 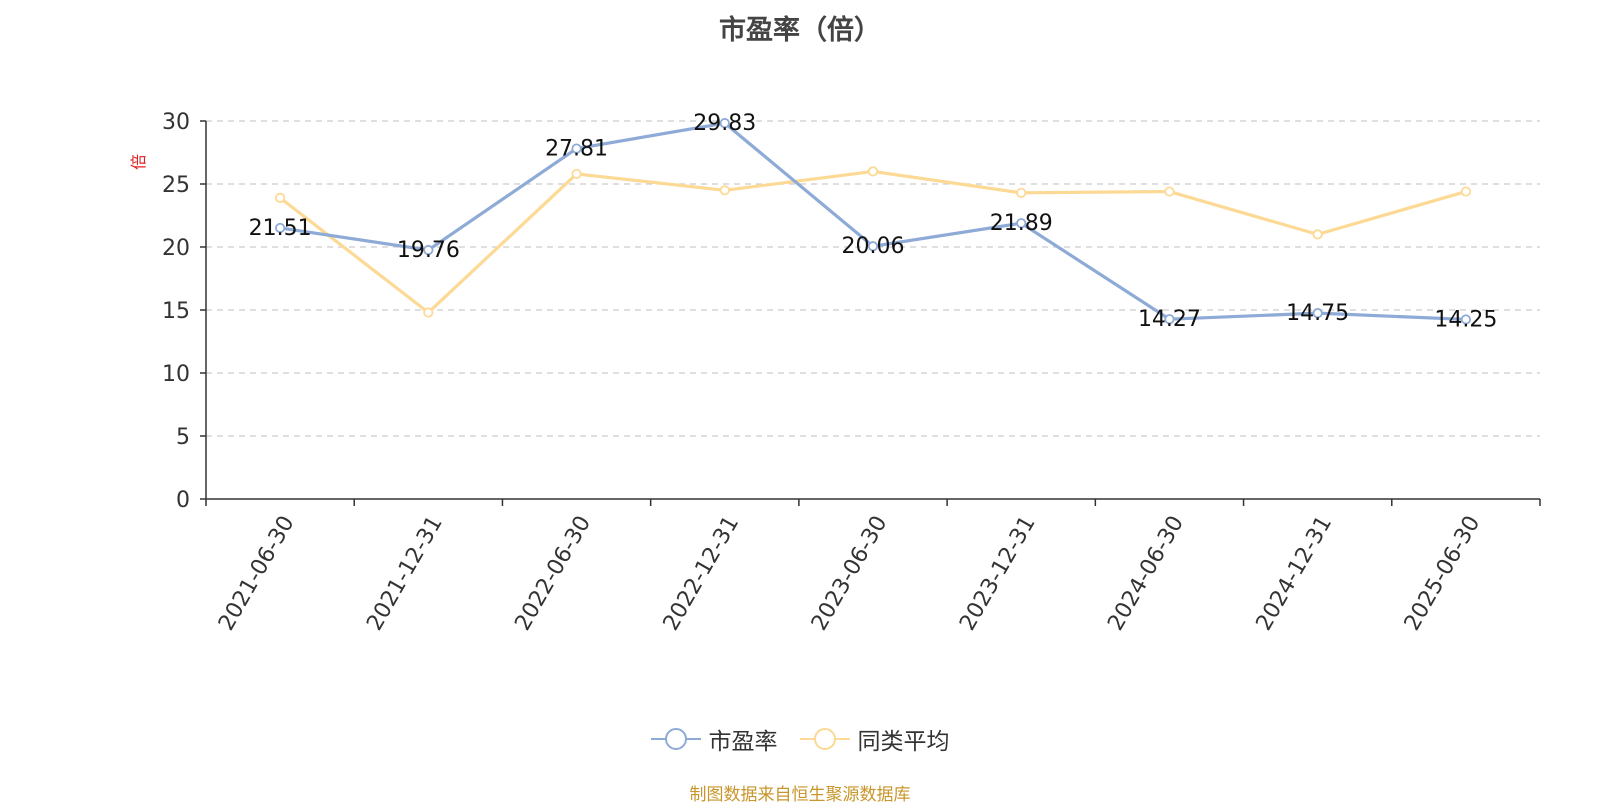 I want to click on y-tick-label: 25, so click(x=176, y=185).